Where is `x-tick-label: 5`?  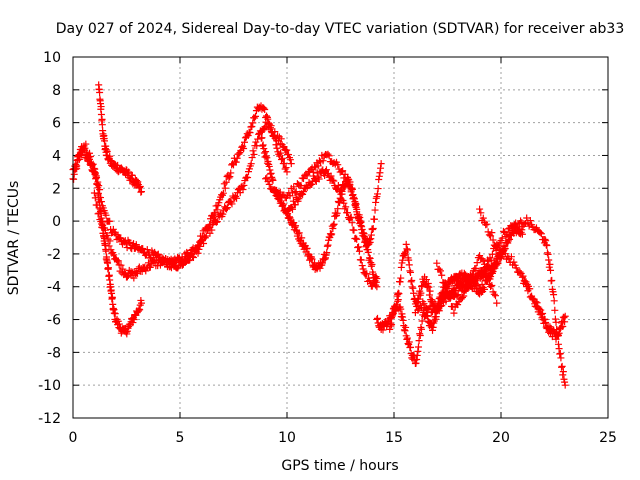
x-tick-label: 5 is located at coordinates (180, 438).